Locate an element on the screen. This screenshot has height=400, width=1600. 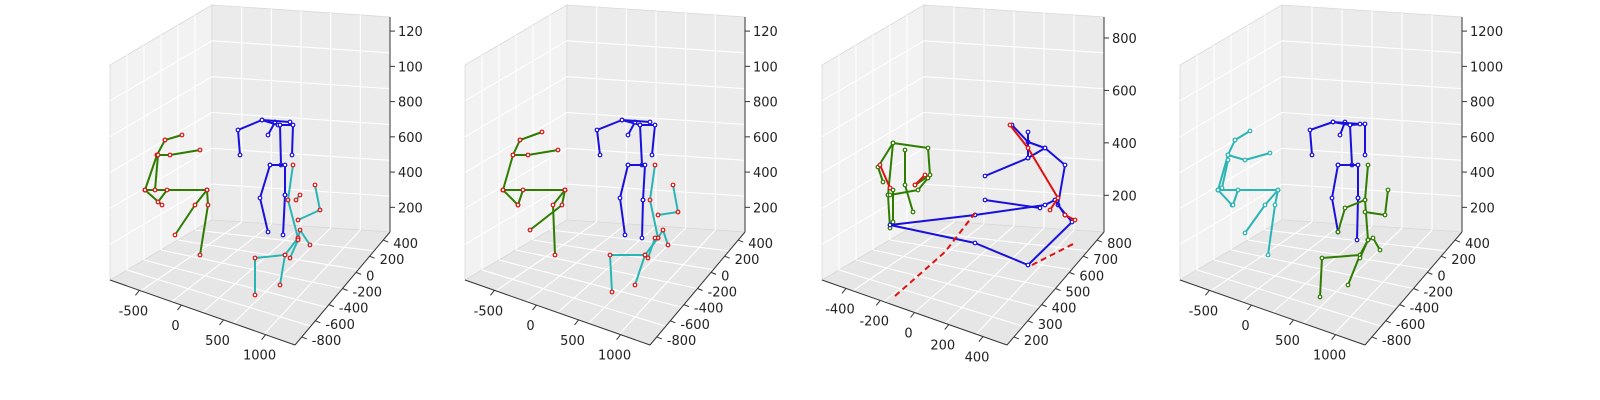
z-tick-label: 800 is located at coordinates (765, 103).